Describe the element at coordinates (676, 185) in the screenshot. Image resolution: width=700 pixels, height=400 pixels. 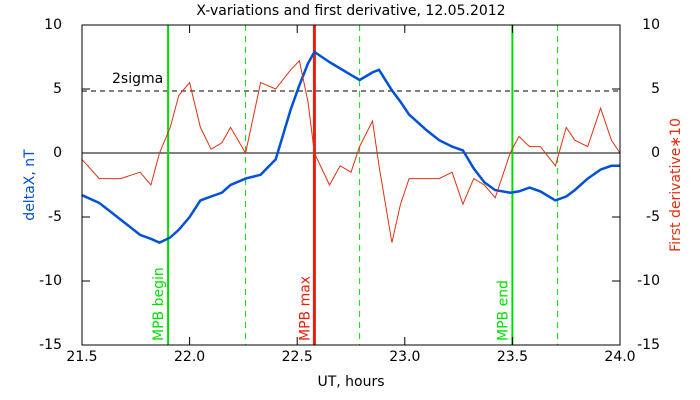
I see `y2-axis-label: First derivative∗10` at that location.